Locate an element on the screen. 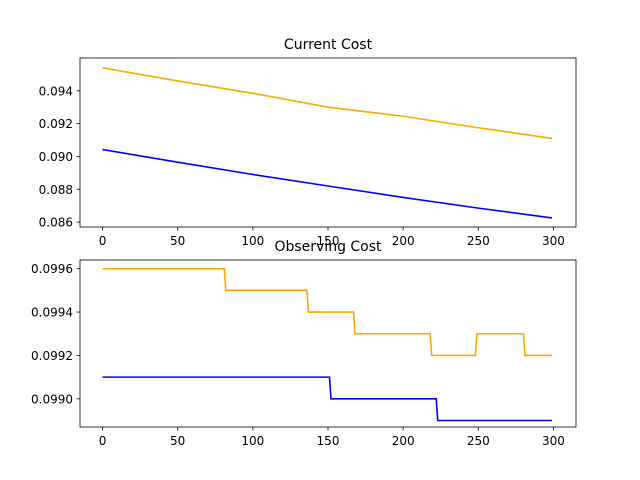  y-tick-label: 0.090 is located at coordinates (56, 157).